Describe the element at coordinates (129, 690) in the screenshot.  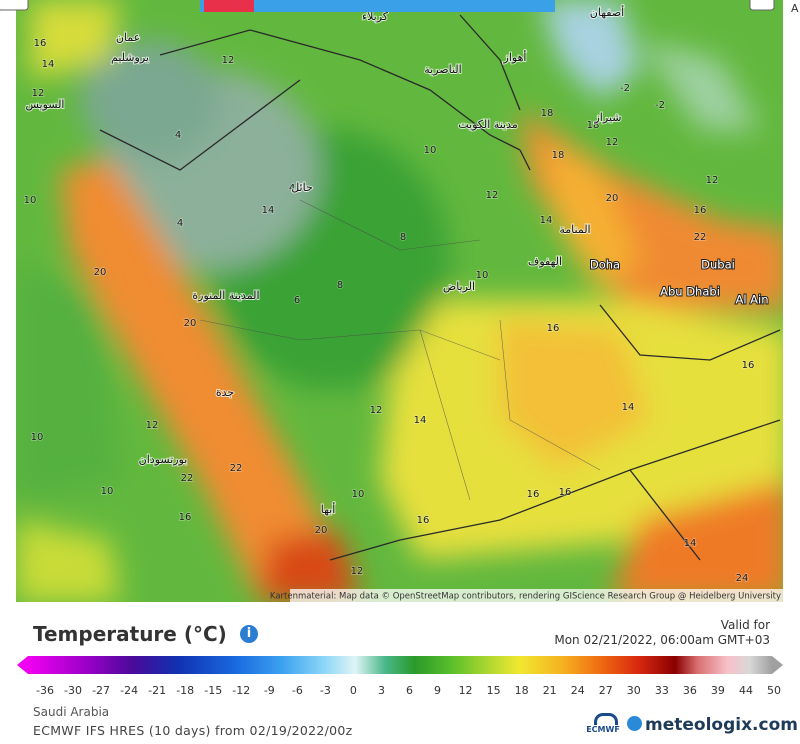
I see `scale-label: -24` at that location.